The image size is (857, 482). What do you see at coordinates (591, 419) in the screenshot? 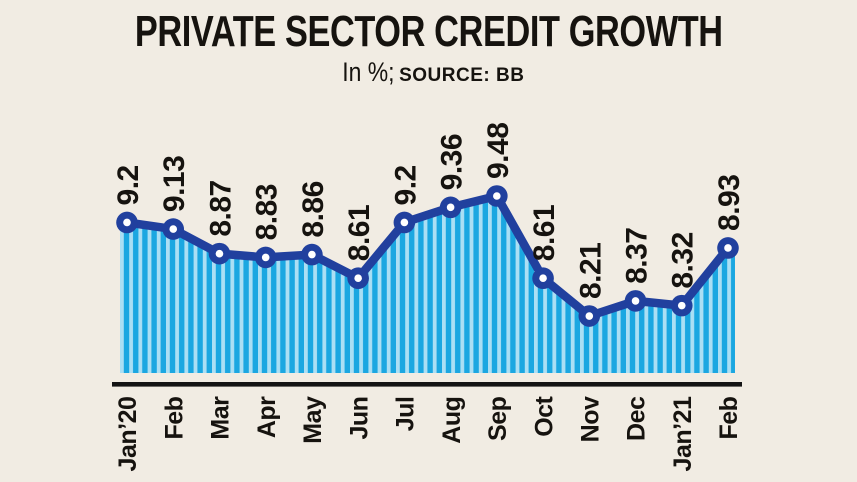
I see `x-axis-label: Nov` at bounding box center [591, 419].